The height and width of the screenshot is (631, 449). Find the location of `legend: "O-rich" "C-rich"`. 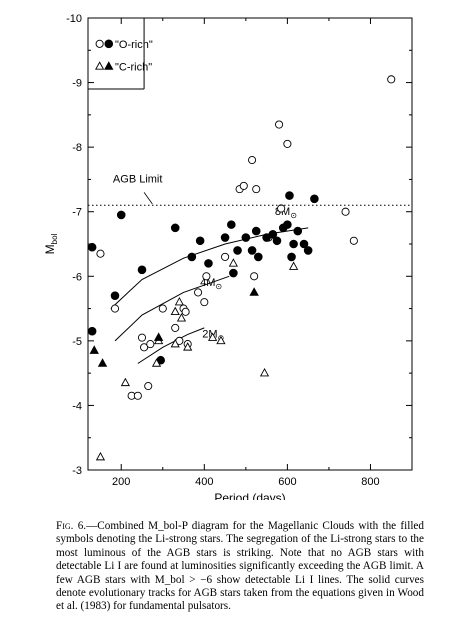

legend: "O-rich" "C-rich" is located at coordinates (120, 54).